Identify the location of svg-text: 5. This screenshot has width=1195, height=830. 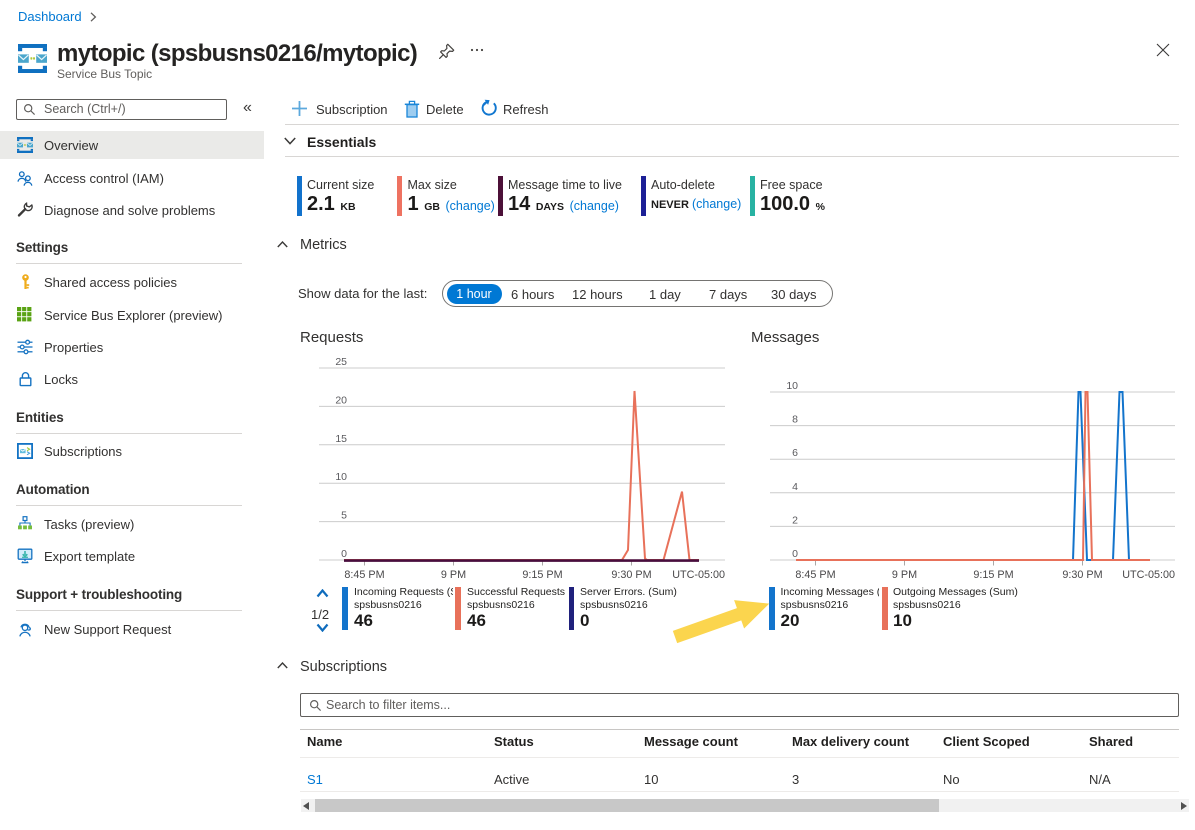
(344, 516).